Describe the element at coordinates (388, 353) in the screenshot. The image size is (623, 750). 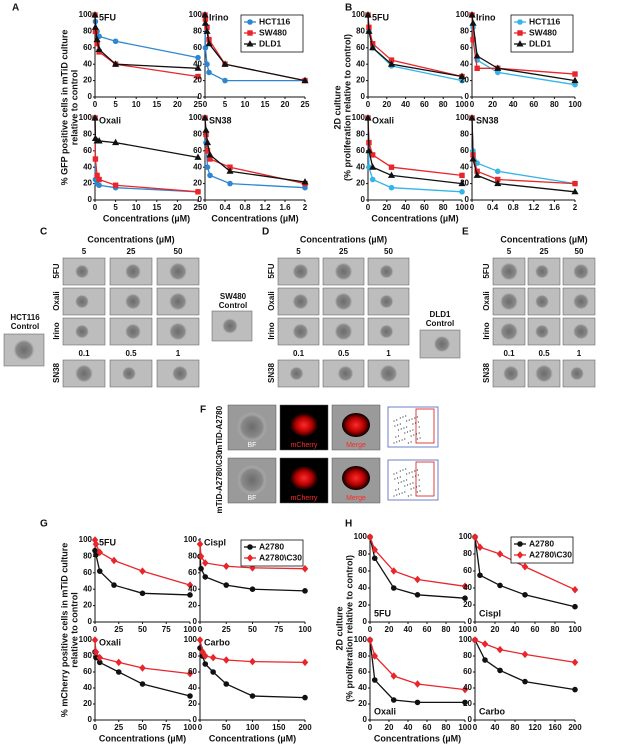
I see `column-label: 1` at that location.